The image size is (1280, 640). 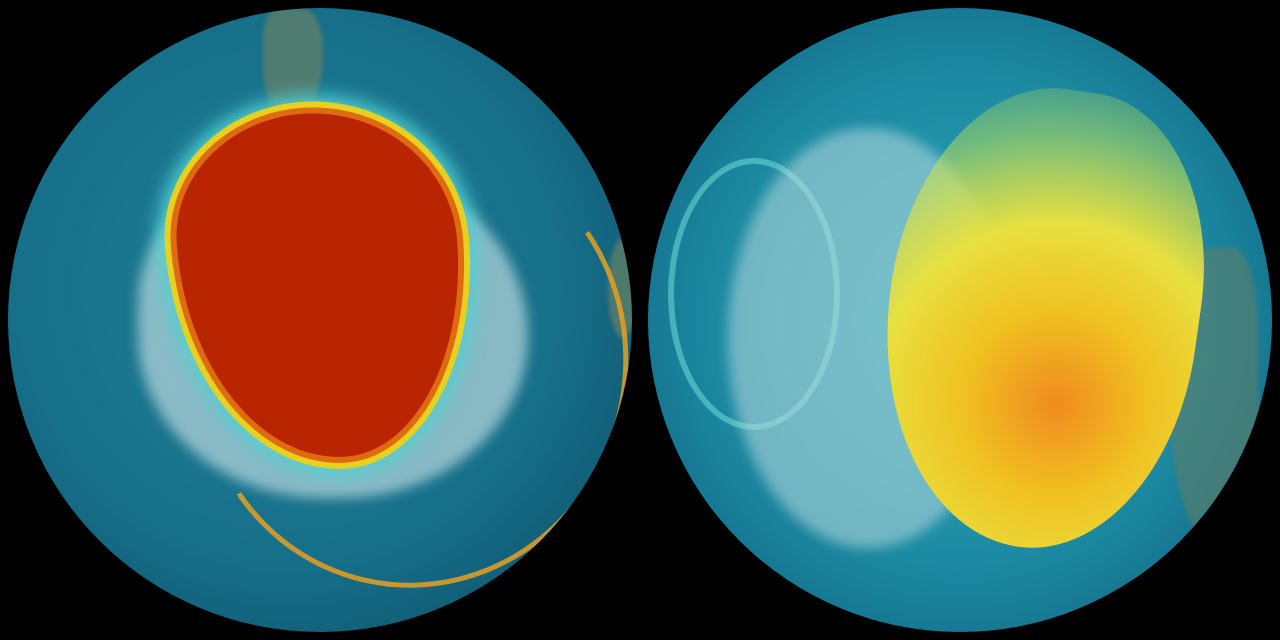 What do you see at coordinates (620, 288) in the screenshot?
I see `africa-landmass-edge` at bounding box center [620, 288].